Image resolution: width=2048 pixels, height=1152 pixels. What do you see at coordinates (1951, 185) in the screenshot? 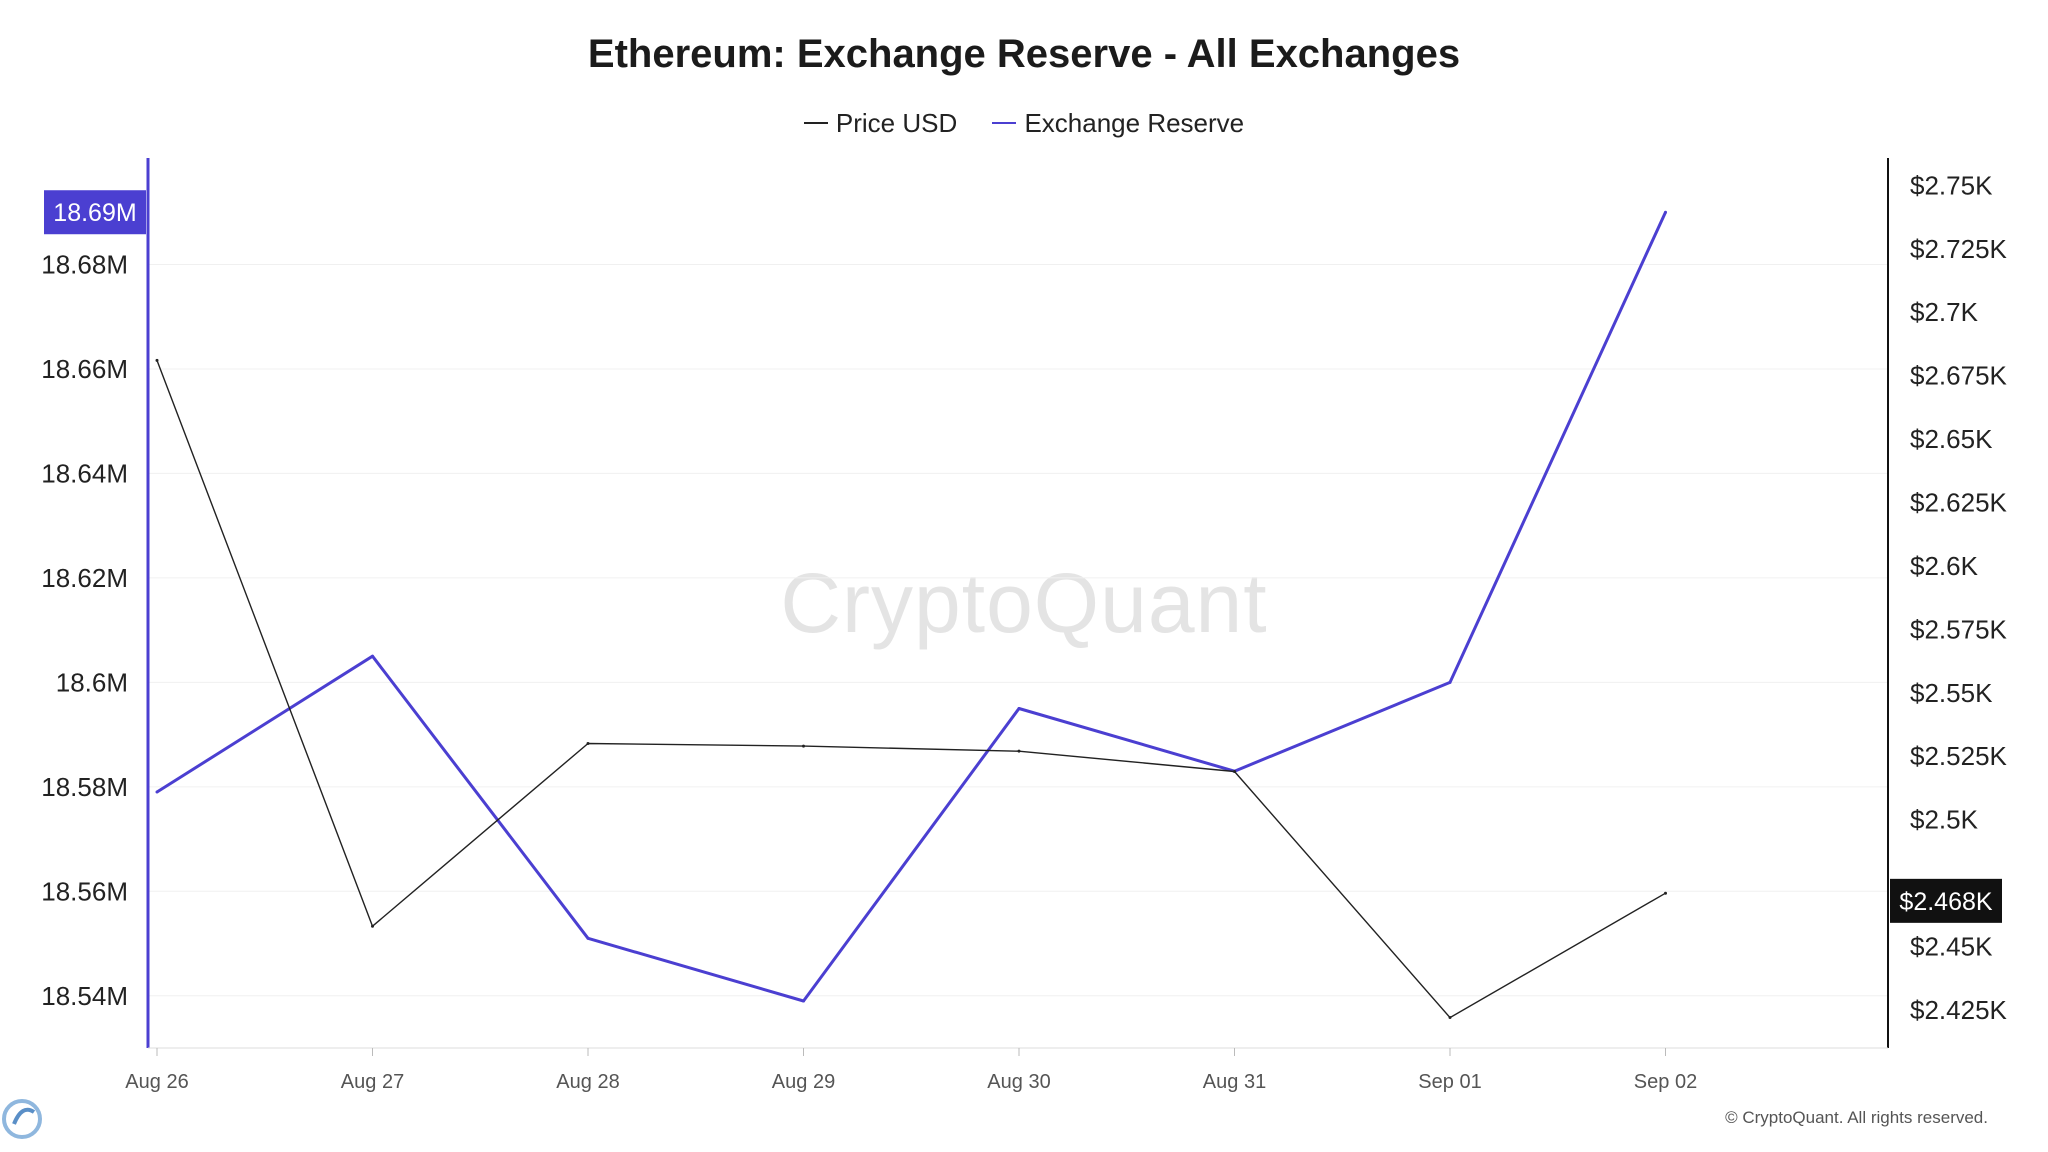
I see `right-tick-label-12: $2.75K` at bounding box center [1951, 185].